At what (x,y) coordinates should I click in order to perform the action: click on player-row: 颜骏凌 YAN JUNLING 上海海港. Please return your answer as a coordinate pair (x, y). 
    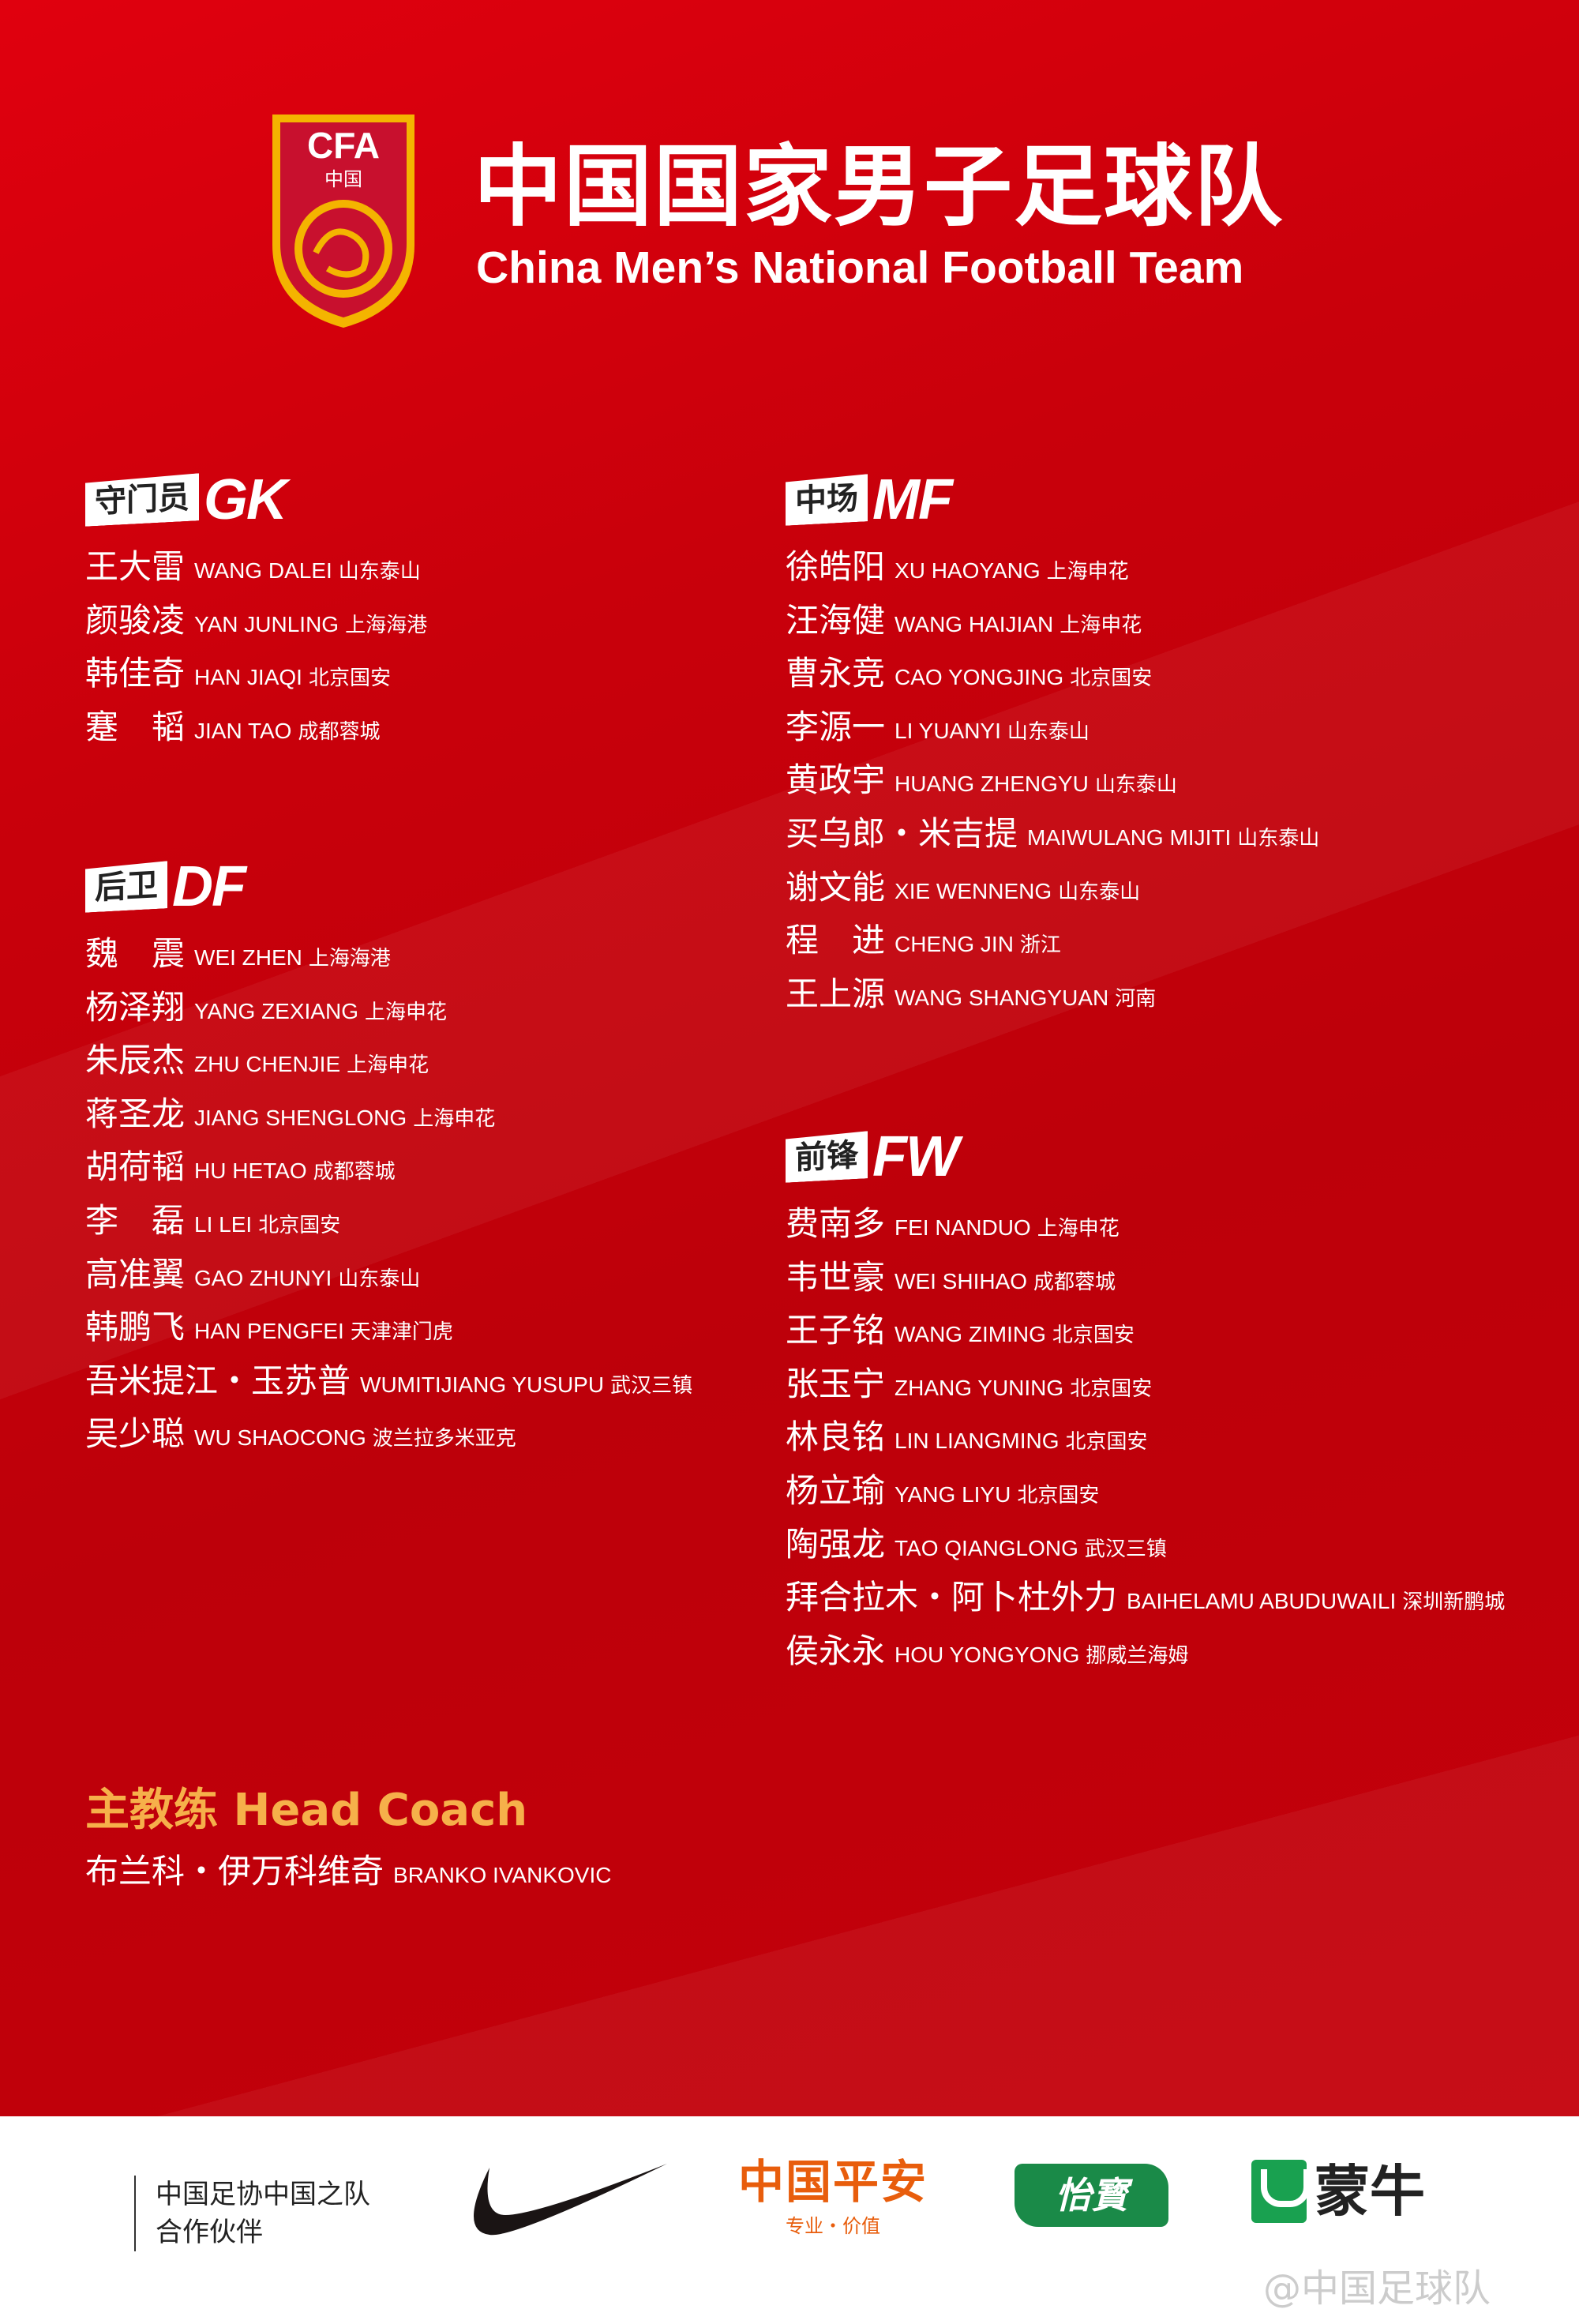
    Looking at the image, I should click on (256, 624).